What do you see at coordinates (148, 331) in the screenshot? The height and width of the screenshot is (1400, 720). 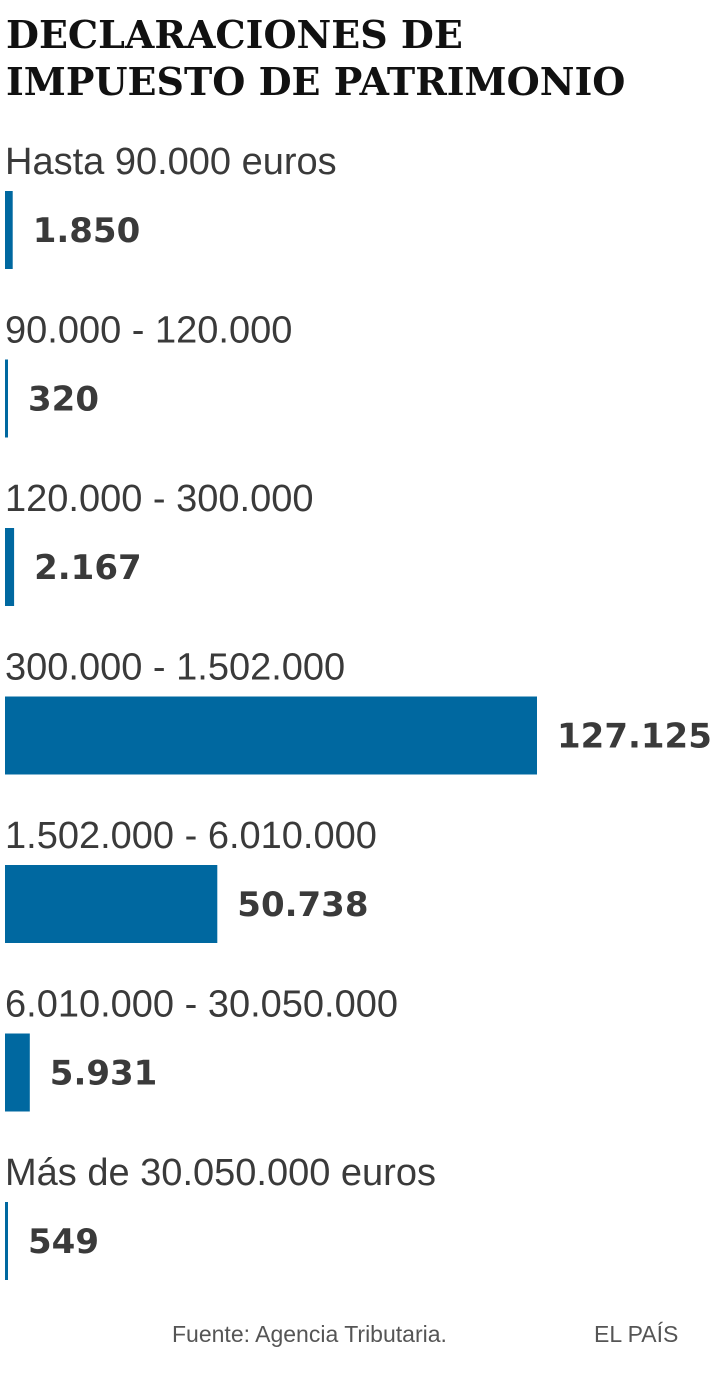 I see `category-label: 90.000 - 120.000` at bounding box center [148, 331].